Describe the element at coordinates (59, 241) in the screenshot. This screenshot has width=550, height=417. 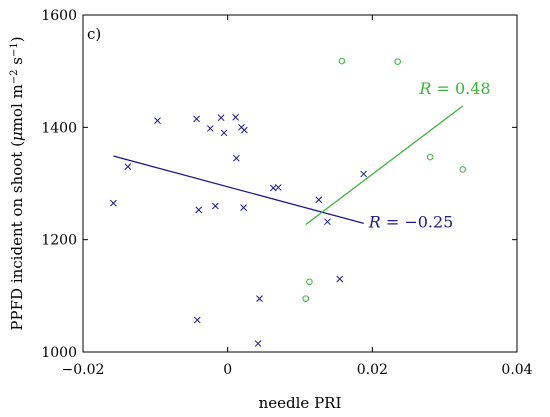
I see `y-tick-label: 1200` at that location.